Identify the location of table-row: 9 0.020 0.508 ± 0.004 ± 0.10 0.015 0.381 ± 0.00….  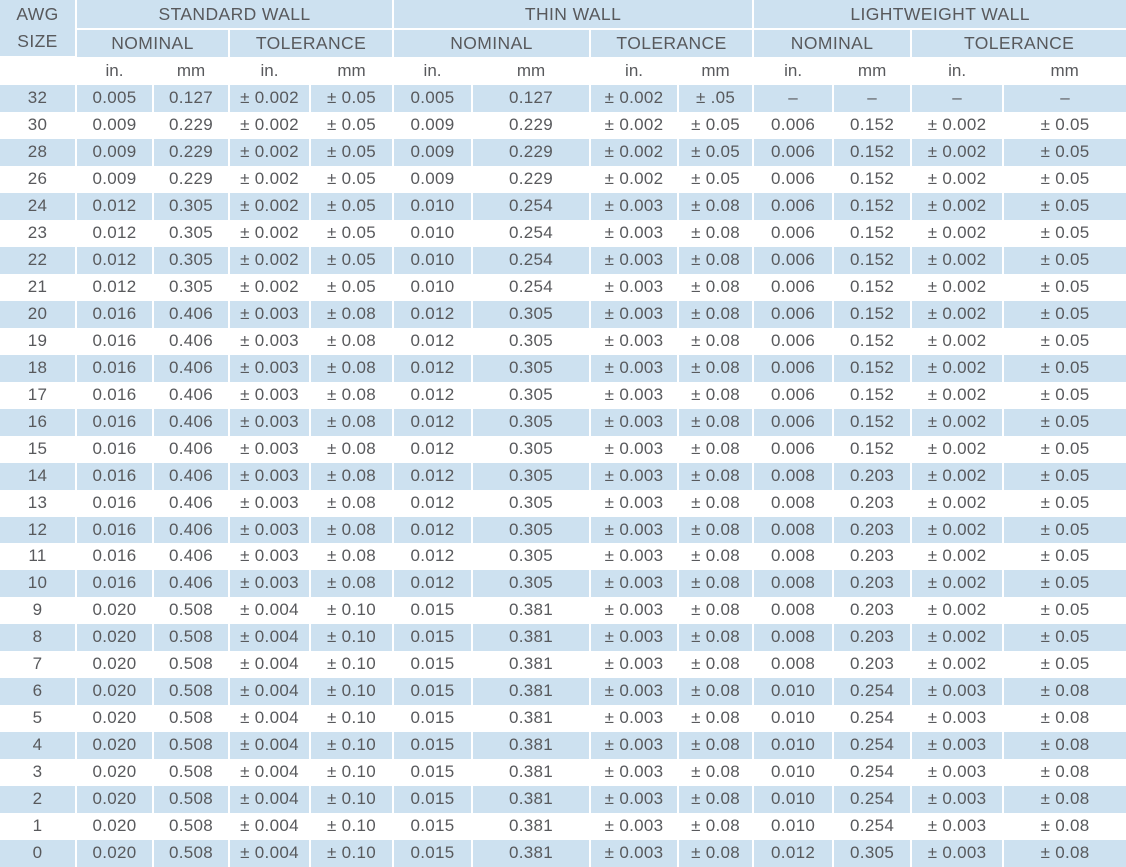
(563, 611).